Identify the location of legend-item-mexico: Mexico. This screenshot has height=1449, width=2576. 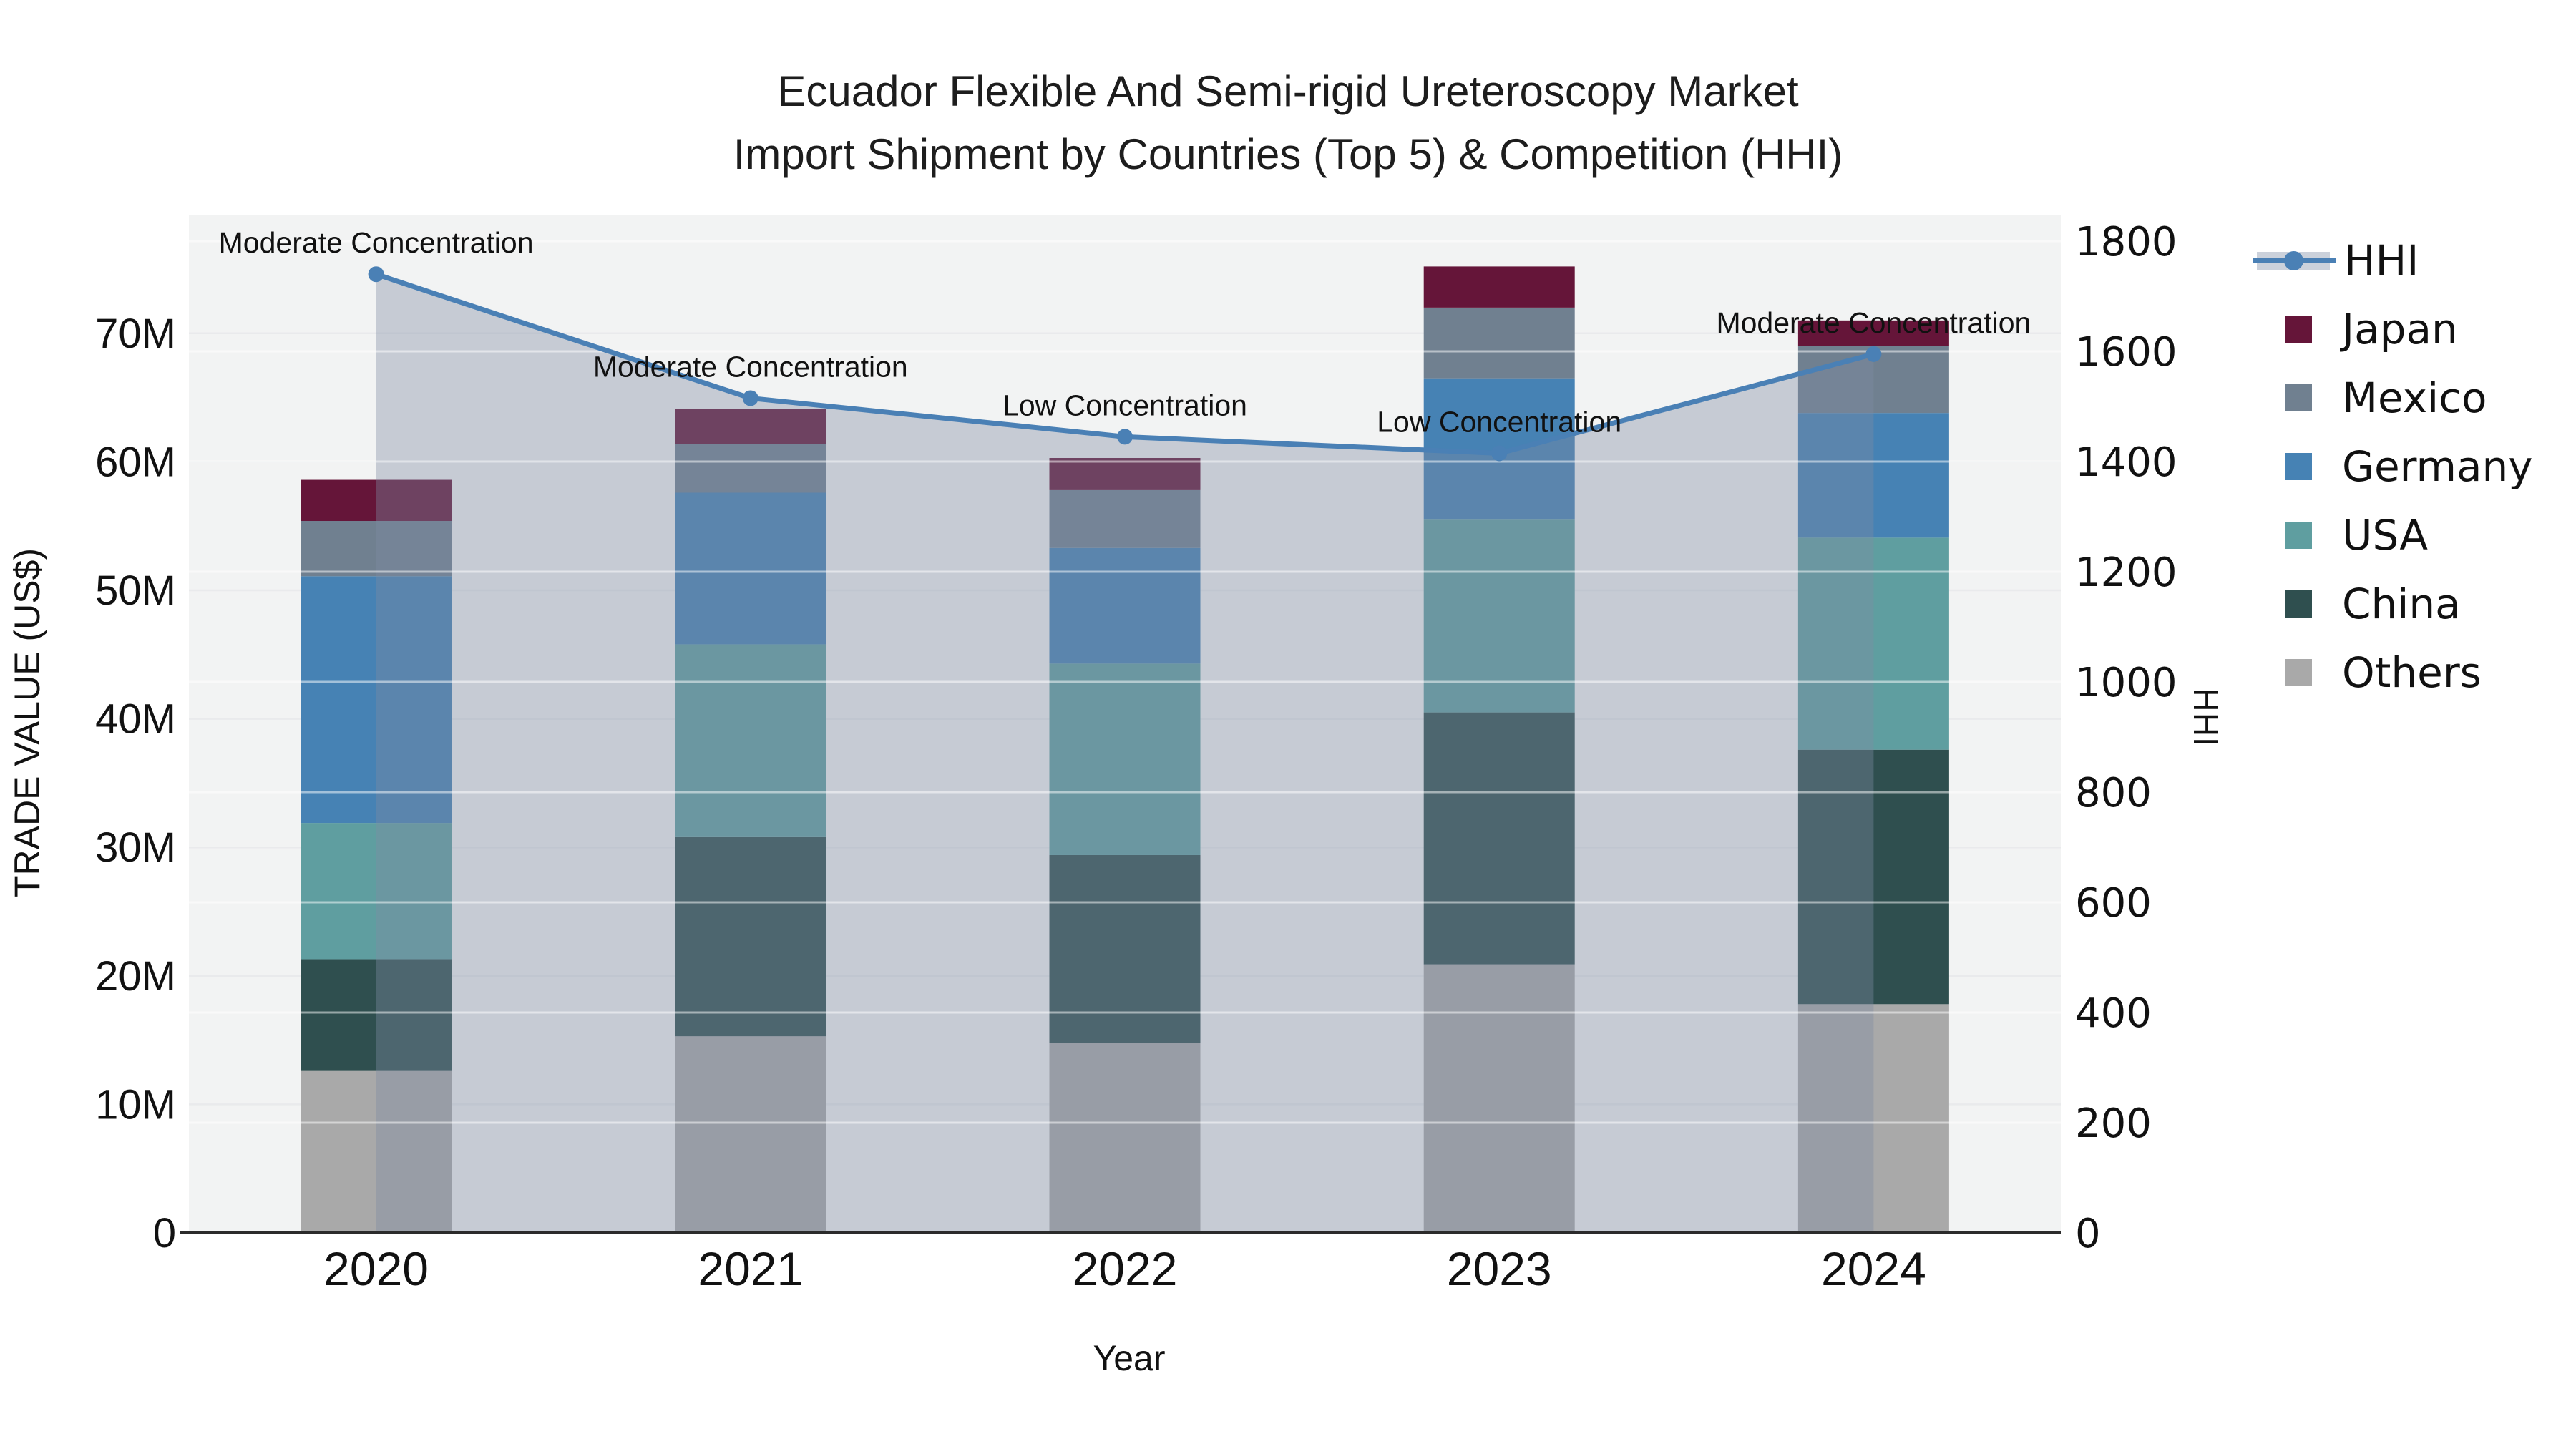
(2393, 398).